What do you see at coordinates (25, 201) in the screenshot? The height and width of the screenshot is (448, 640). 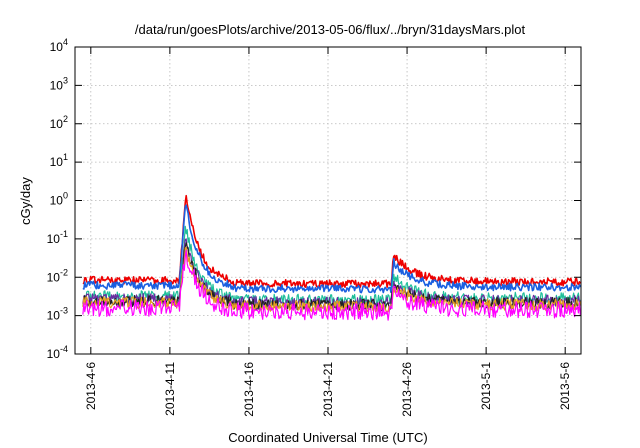 I see `y-axis-label: cGy/day` at bounding box center [25, 201].